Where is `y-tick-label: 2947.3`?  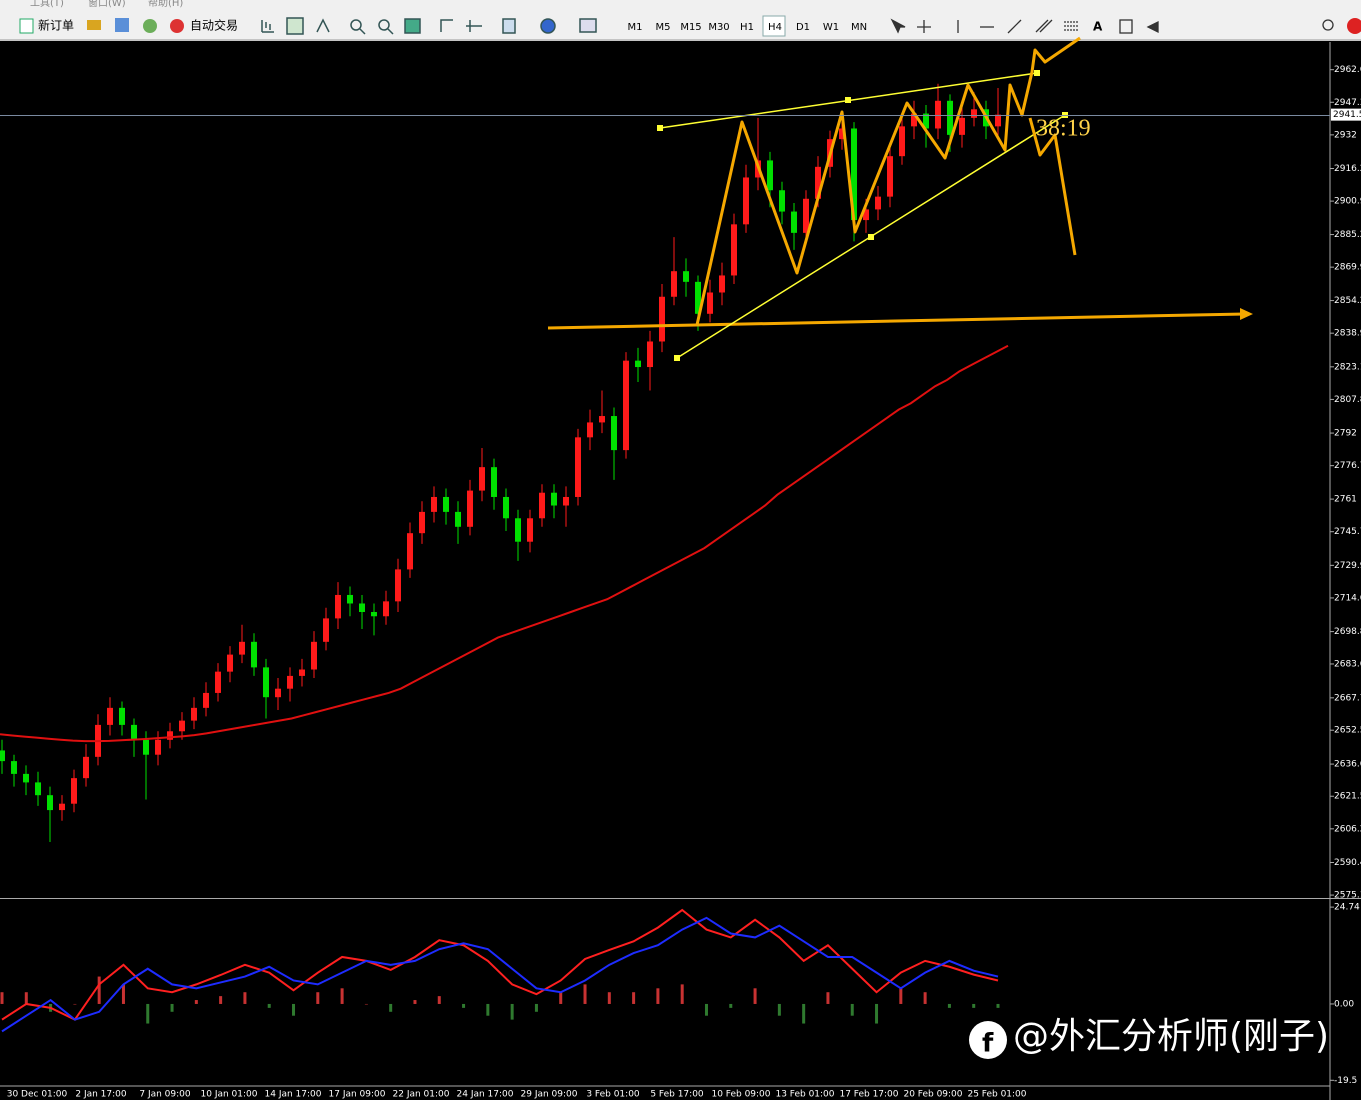 y-tick-label: 2947.3 is located at coordinates (1347, 103).